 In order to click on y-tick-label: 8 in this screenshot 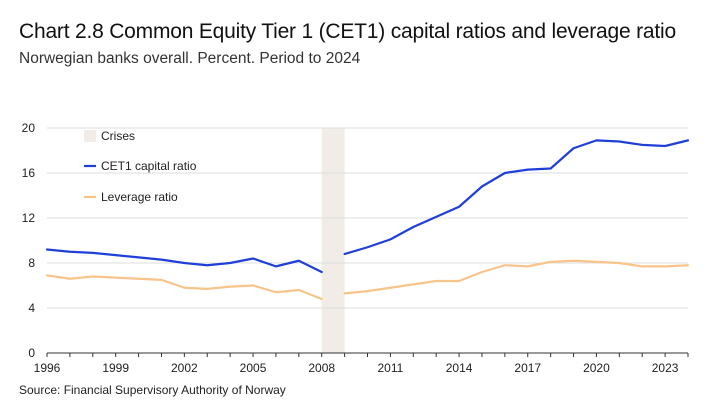, I will do `click(31, 263)`.